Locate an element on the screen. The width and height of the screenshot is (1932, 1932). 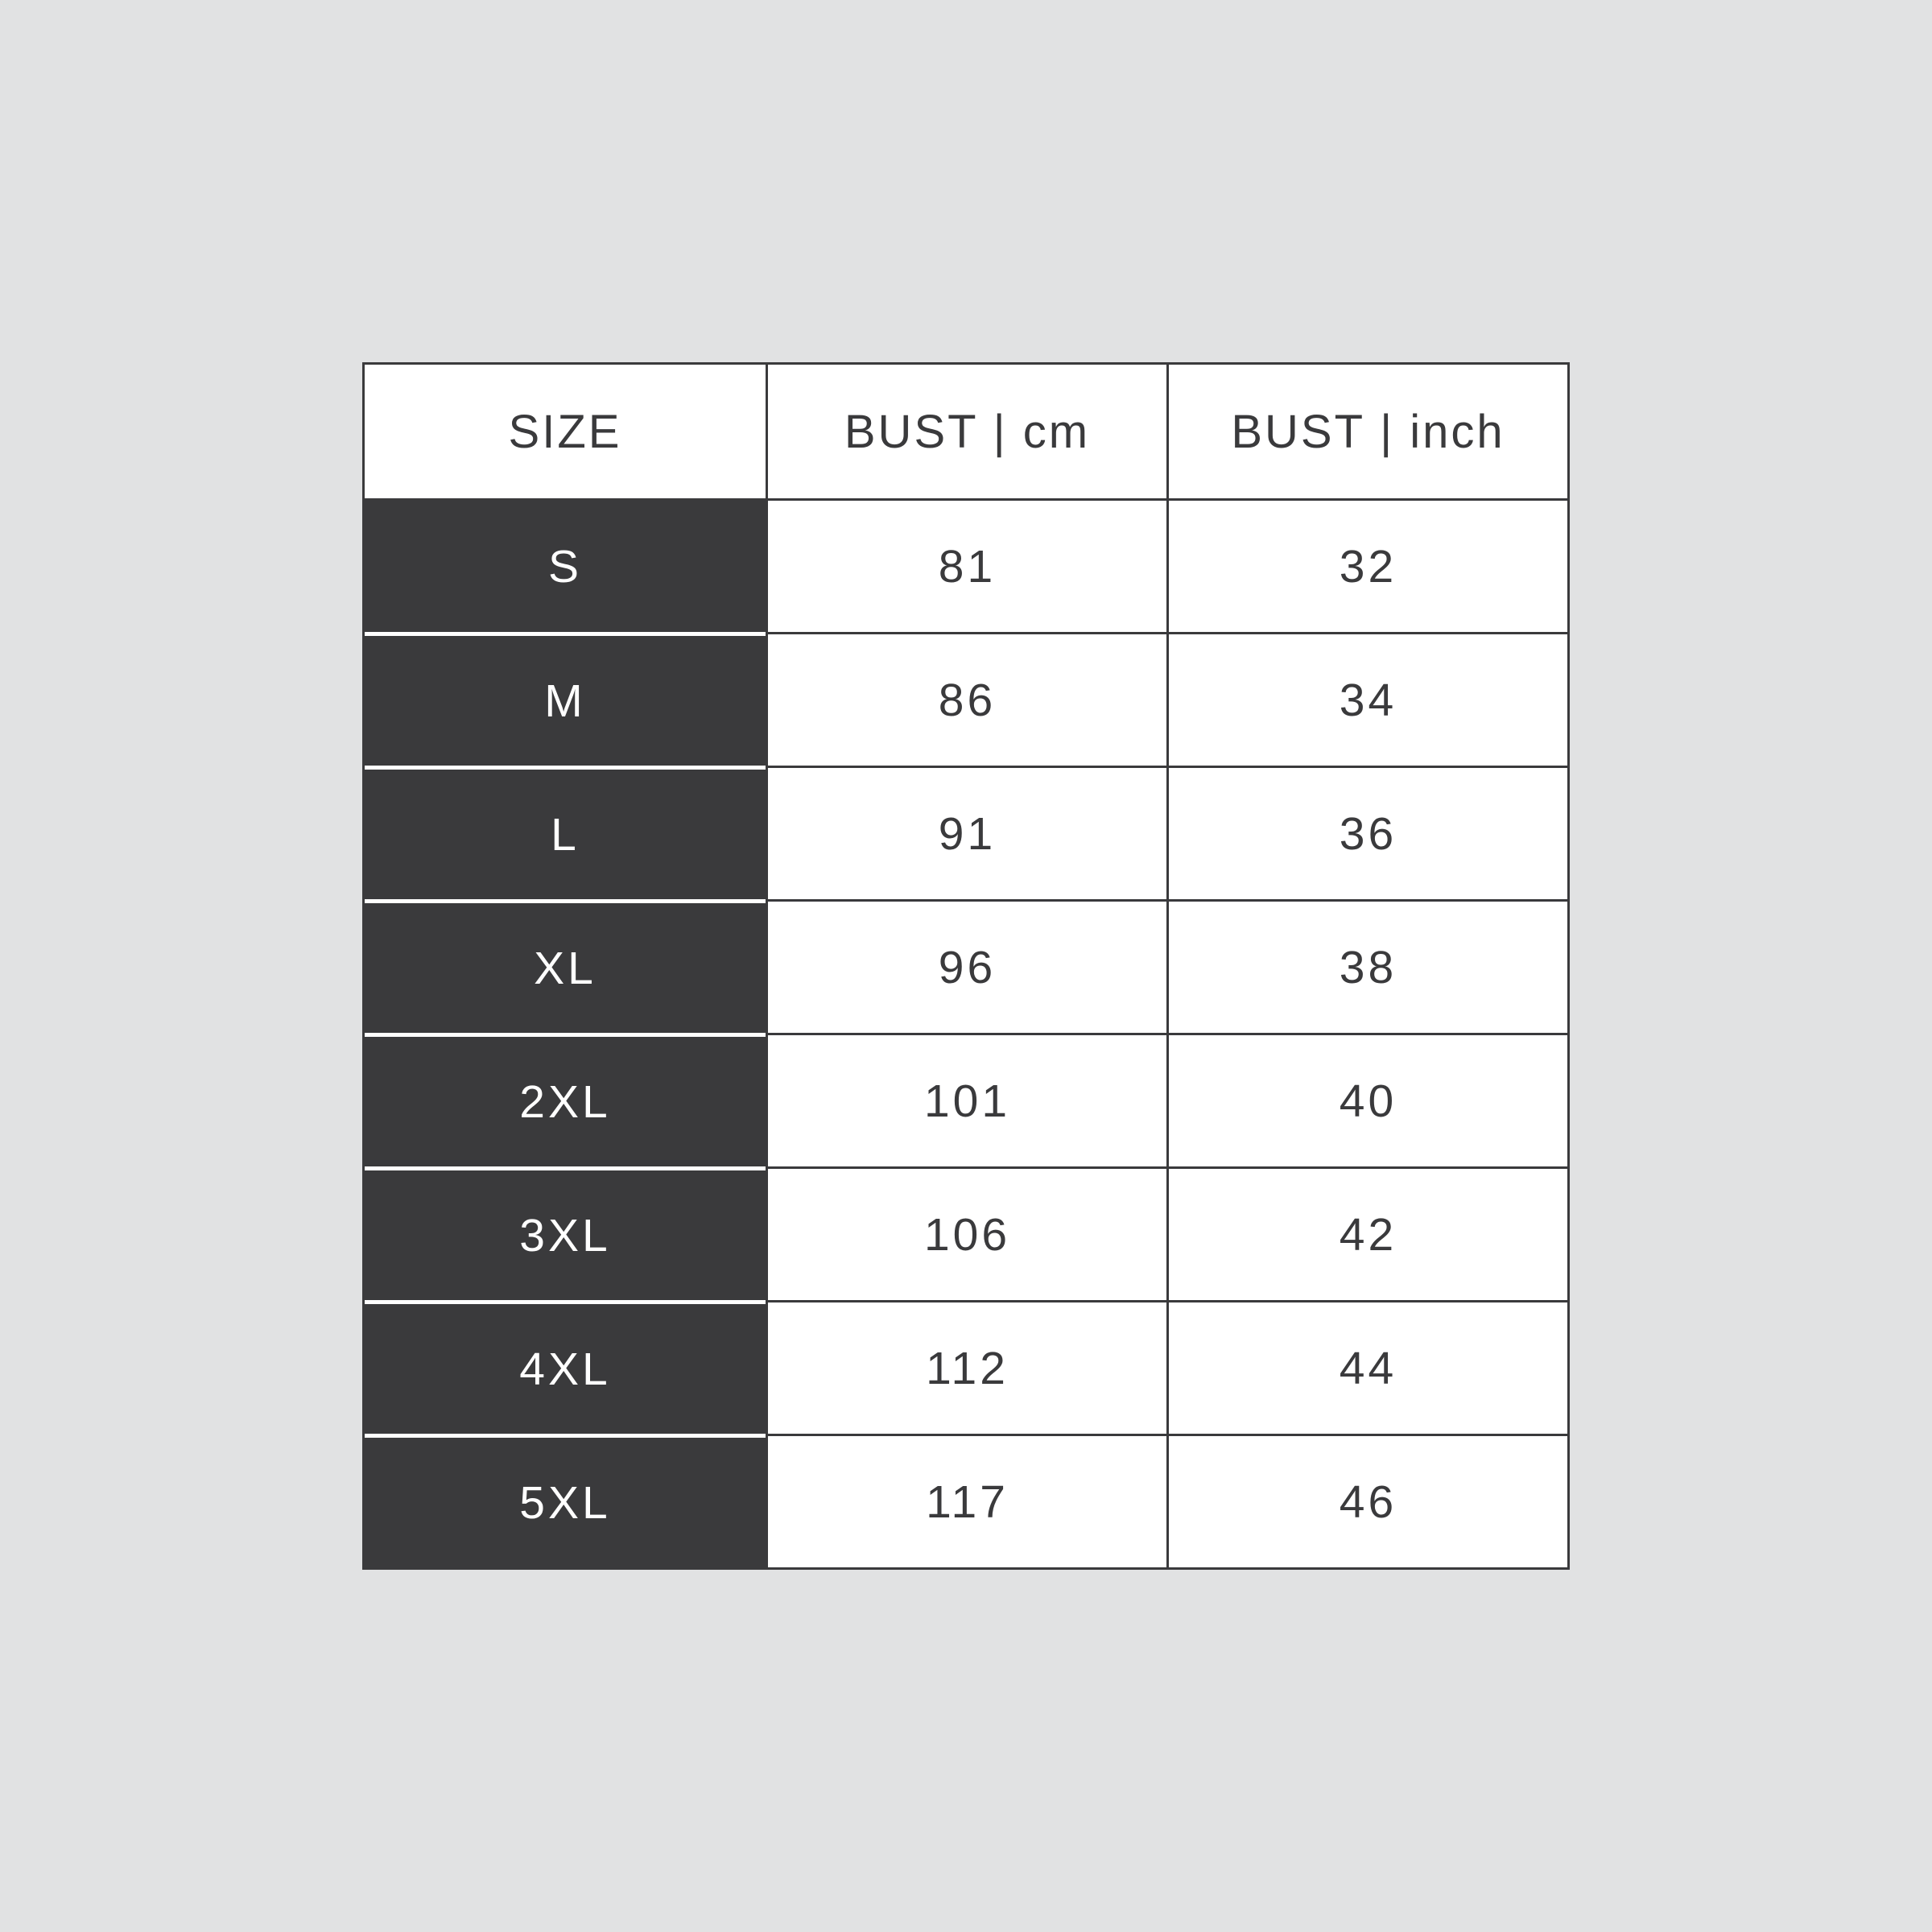
bust-cm-cell: 86 is located at coordinates (966, 699).